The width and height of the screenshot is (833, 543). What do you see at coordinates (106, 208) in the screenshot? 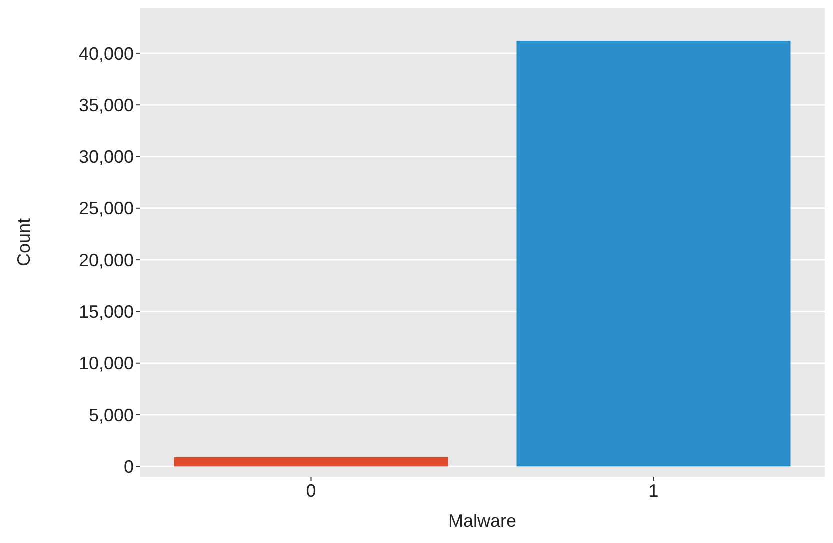
I see `y-tick-label: 25,000` at bounding box center [106, 208].